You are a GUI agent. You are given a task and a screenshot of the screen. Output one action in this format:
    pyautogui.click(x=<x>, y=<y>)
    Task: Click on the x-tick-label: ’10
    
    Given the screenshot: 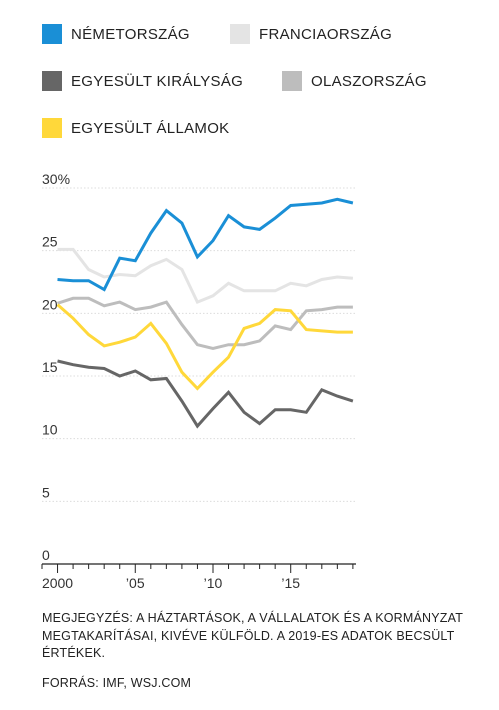 What is the action you would take?
    pyautogui.click(x=213, y=582)
    